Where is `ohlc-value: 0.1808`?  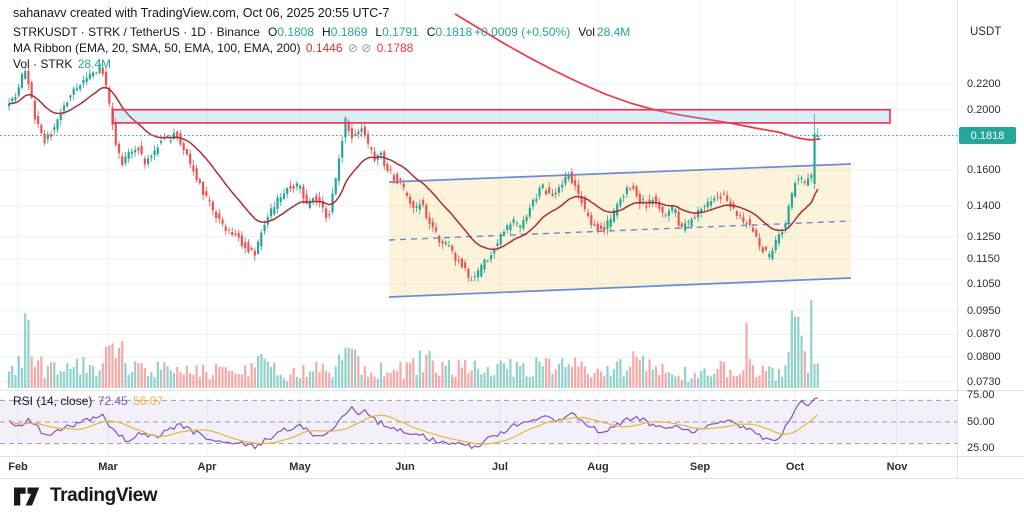
ohlc-value: 0.1808 is located at coordinates (296, 32).